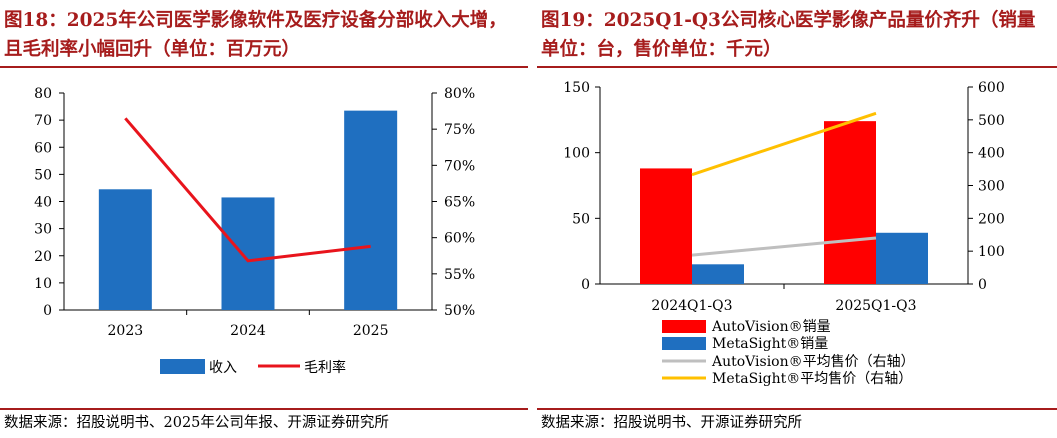 The width and height of the screenshot is (1057, 438). What do you see at coordinates (813, 362) in the screenshot?
I see `legend-label-autovision-price: AutoVision®平均售价（右轴）` at bounding box center [813, 362].